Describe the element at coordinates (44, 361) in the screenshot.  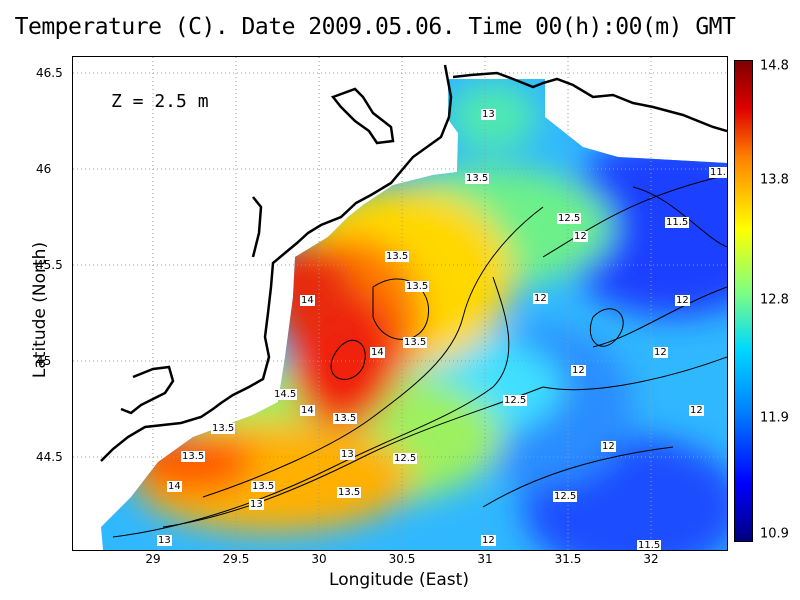
I see `y-tick: 45` at that location.